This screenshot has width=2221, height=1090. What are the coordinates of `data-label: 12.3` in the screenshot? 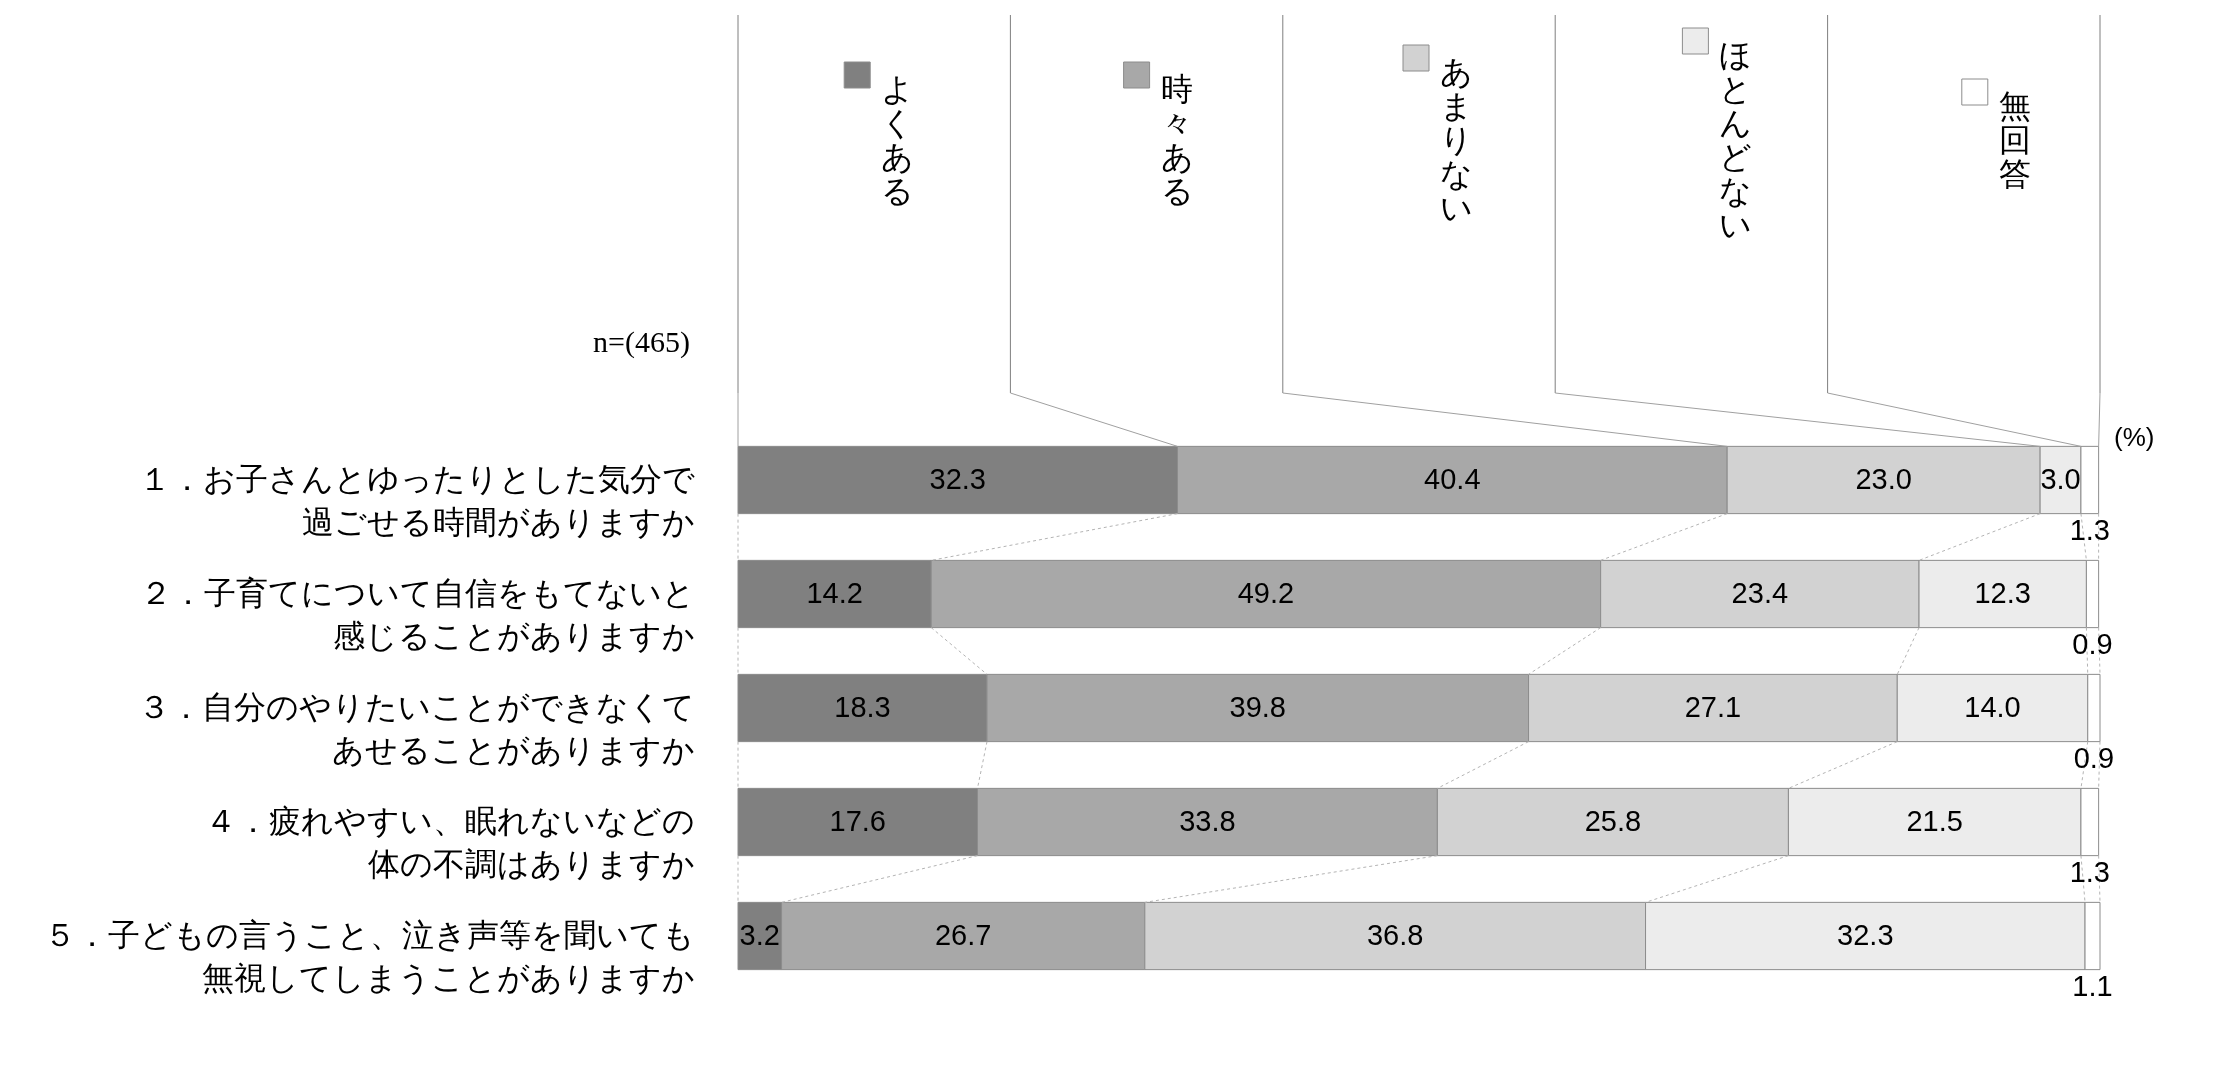 It's located at (2002, 593).